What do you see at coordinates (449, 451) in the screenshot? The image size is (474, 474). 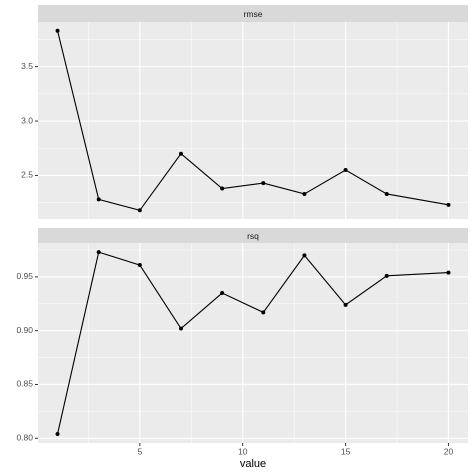 I see `x-tick-label: 20` at bounding box center [449, 451].